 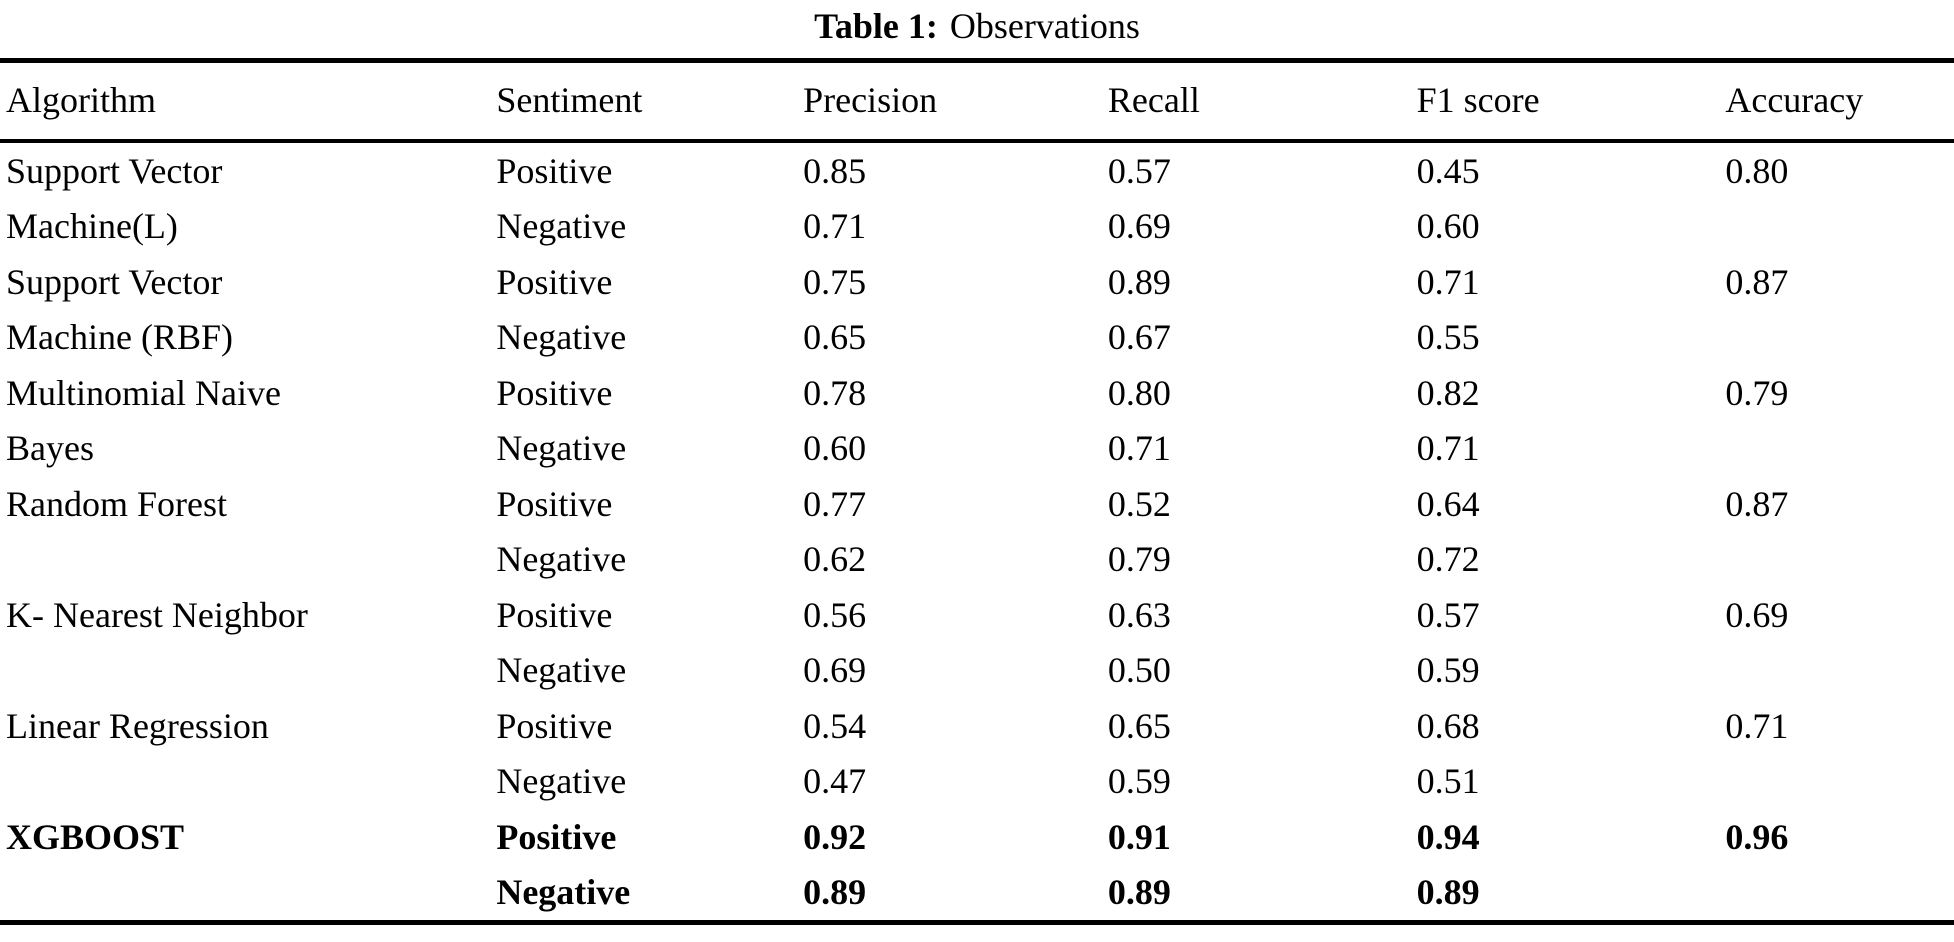 I want to click on cell-recall: 0.65, so click(x=1139, y=725).